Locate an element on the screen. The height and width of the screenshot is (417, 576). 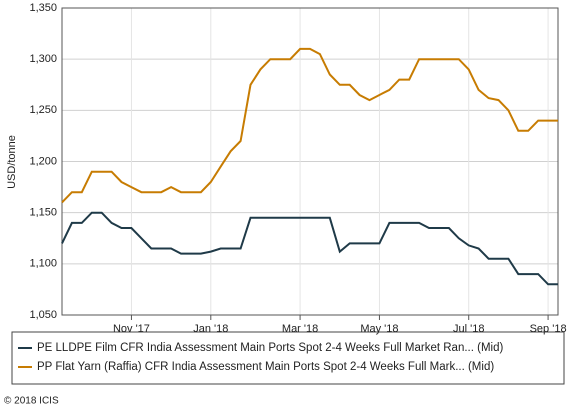
y-tick-label: 1,300 is located at coordinates (43, 59).